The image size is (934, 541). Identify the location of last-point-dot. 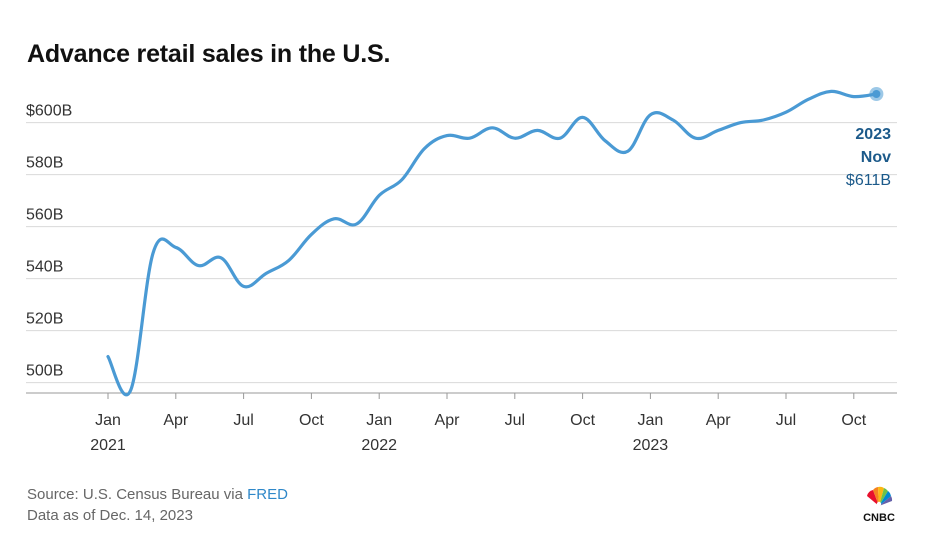
(876, 94).